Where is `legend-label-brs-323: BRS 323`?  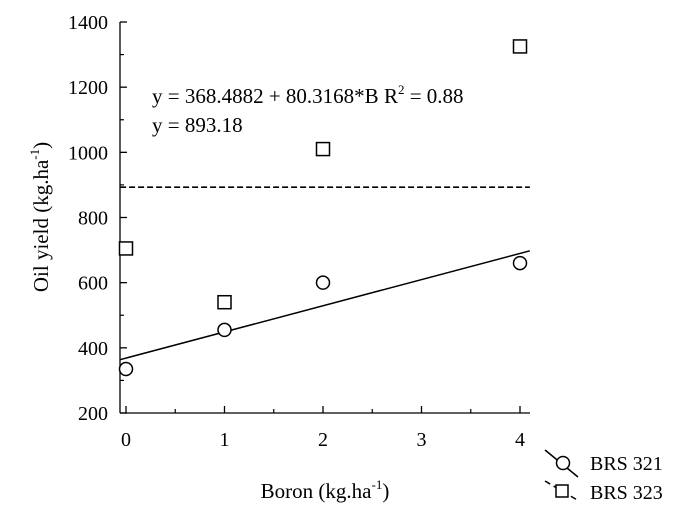 legend-label-brs-323: BRS 323 is located at coordinates (626, 493).